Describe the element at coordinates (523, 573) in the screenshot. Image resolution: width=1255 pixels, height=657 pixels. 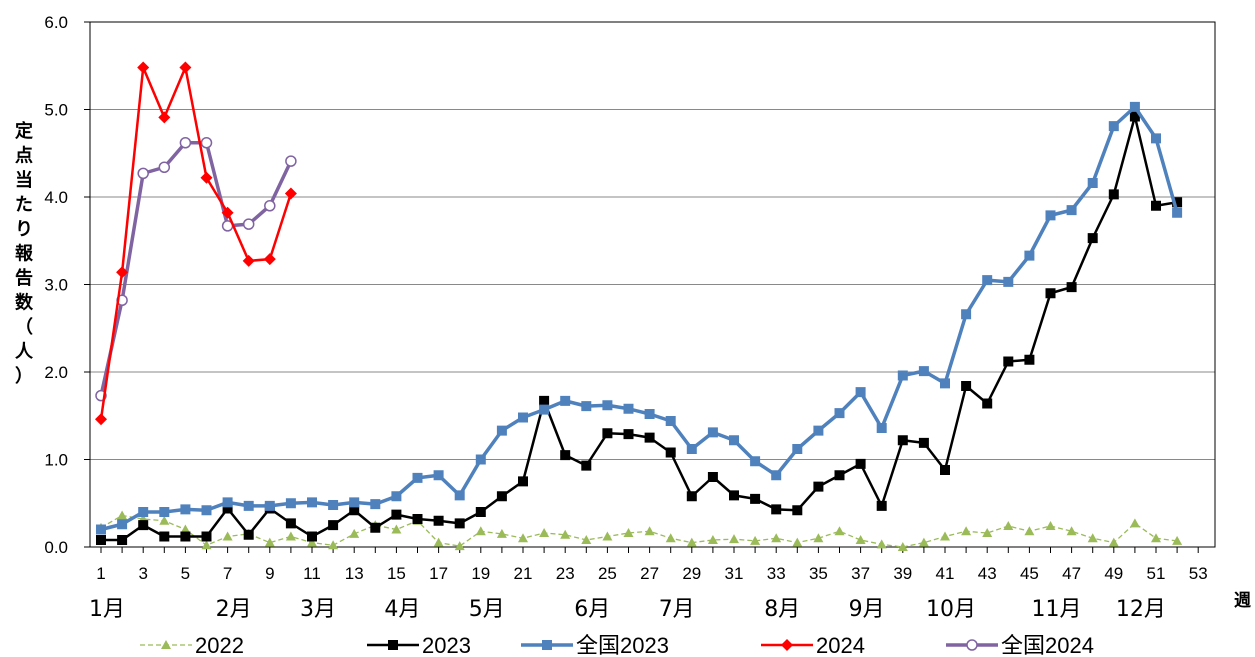
I see `x-tick-label: 21` at that location.